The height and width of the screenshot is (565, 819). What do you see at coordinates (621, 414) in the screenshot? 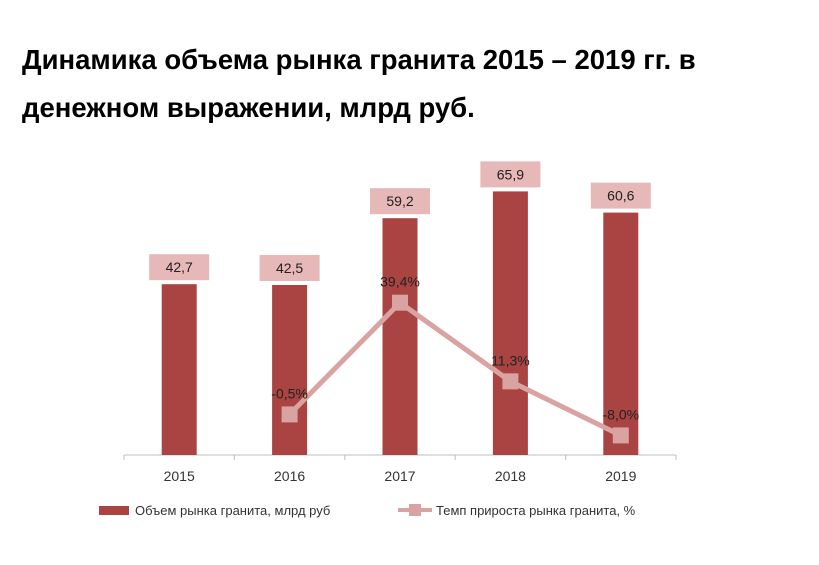
I see `growth-label-2019: -8,0%` at bounding box center [621, 414].